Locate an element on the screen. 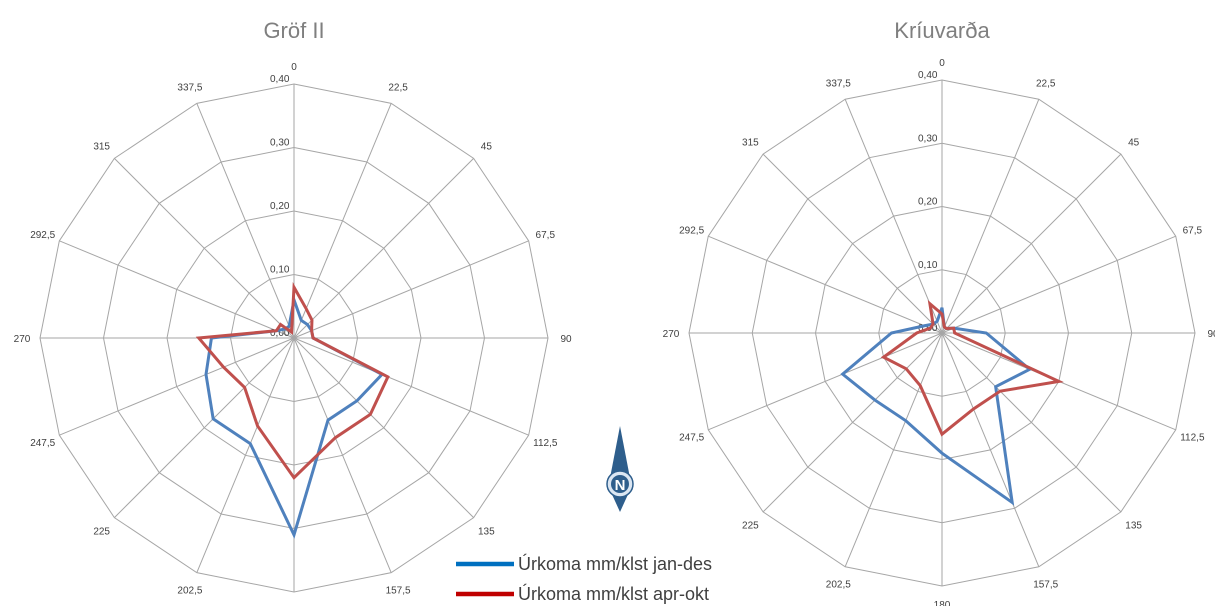 Image resolution: width=1215 pixels, height=606 pixels. compass-letter: N is located at coordinates (620, 485).